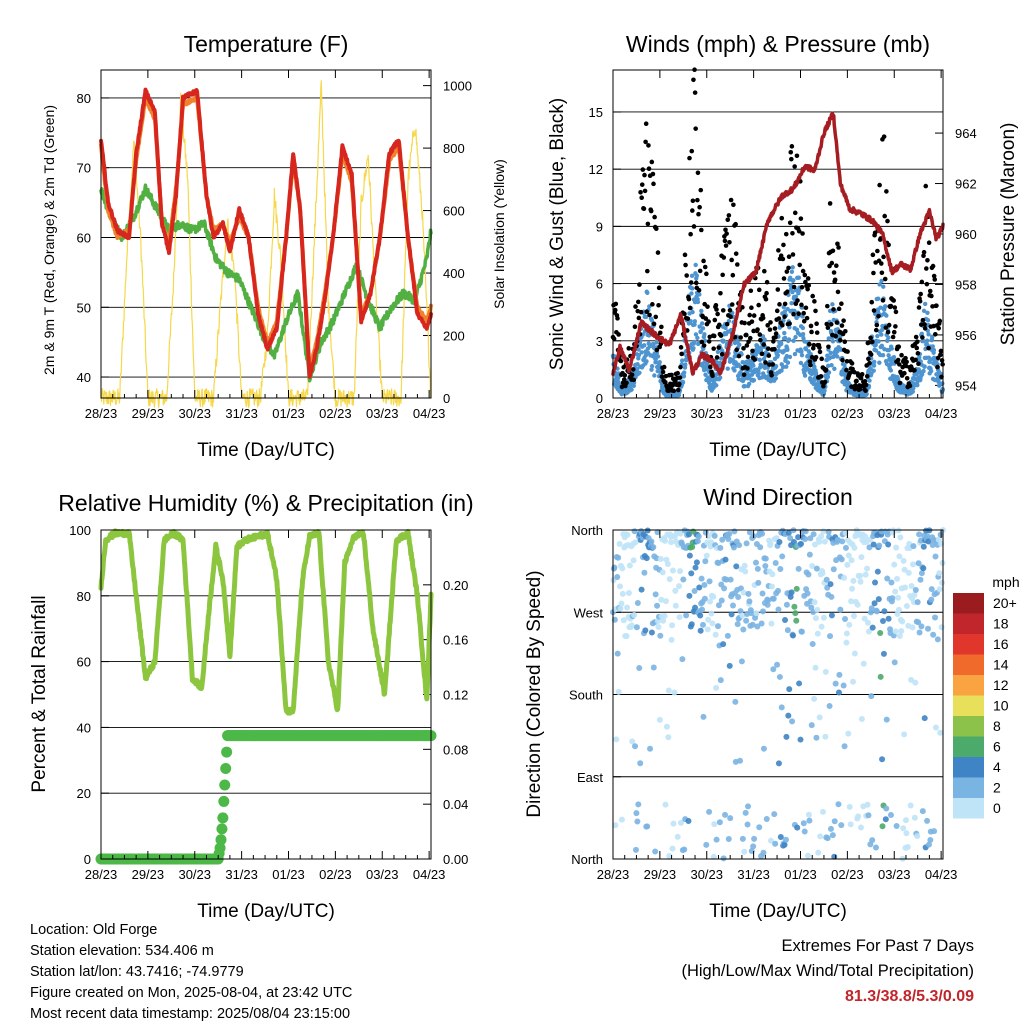 This screenshot has width=1024, height=1025. What do you see at coordinates (778, 44) in the screenshot?
I see `wind-title: Winds (mph) & Pressure (mb)` at bounding box center [778, 44].